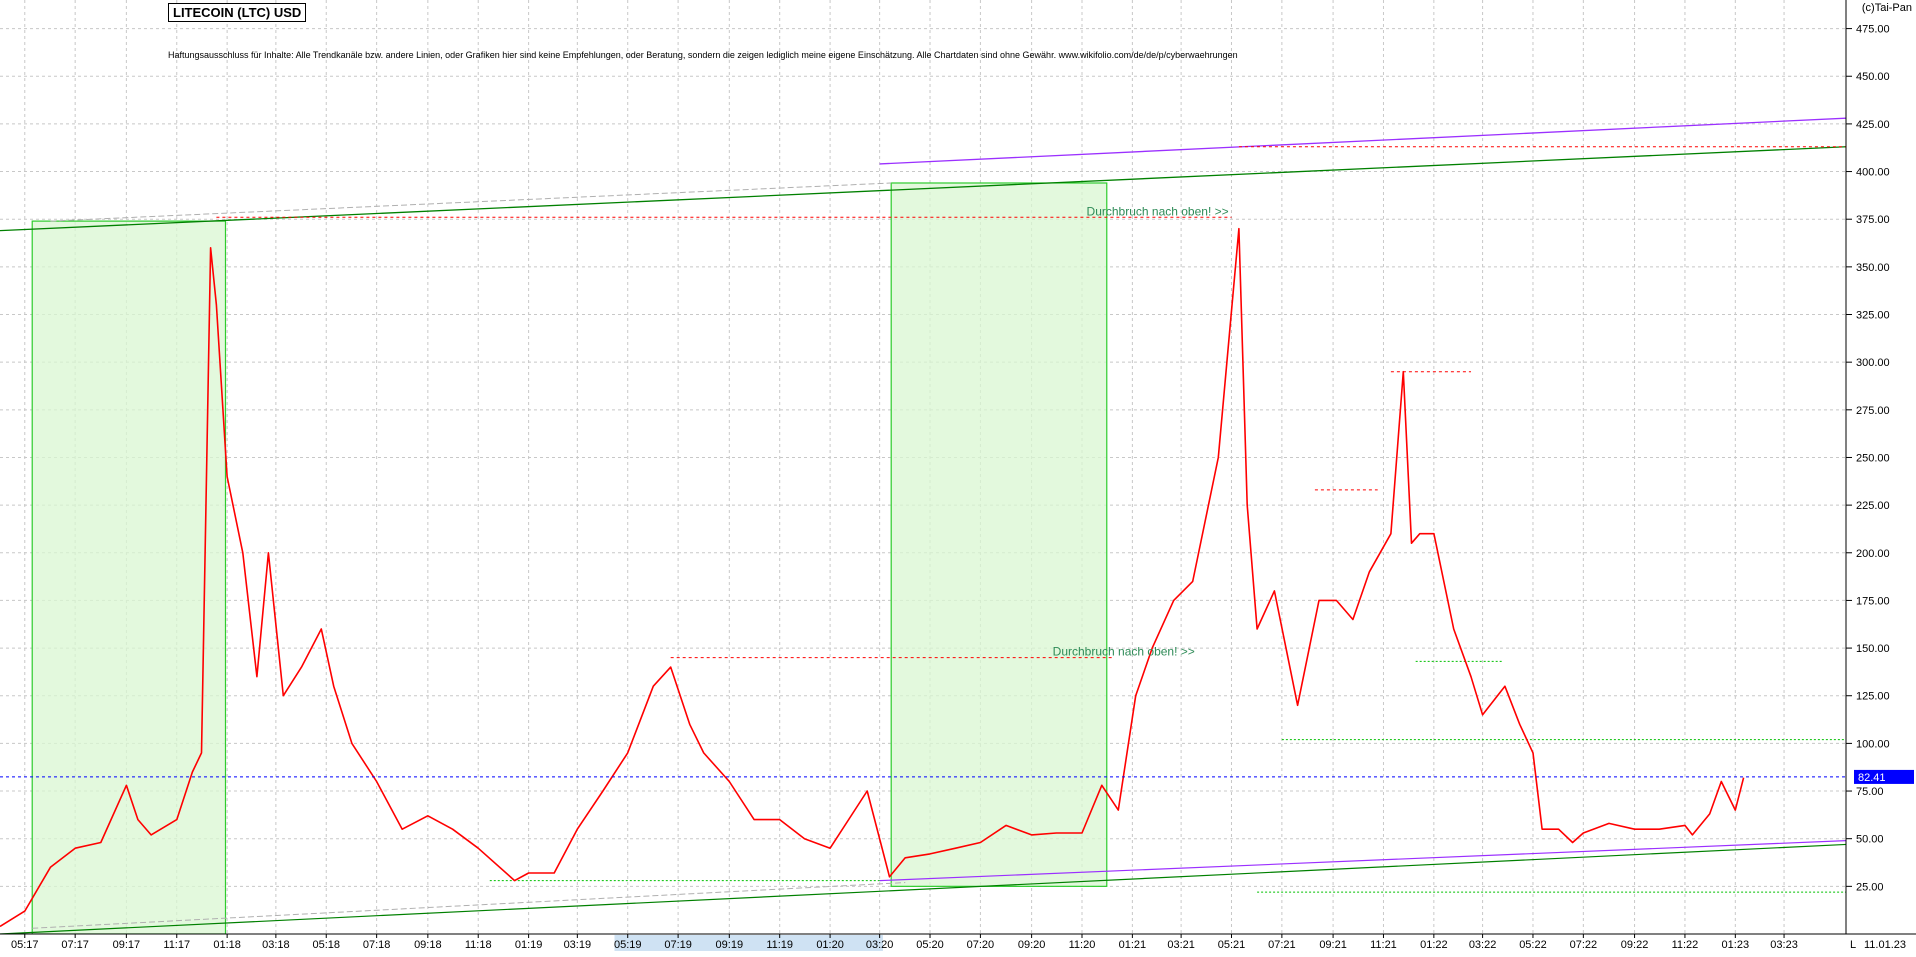 This screenshot has width=1916, height=957. Describe the element at coordinates (1736, 945) in the screenshot. I see `x-tick-label: 01:23` at that location.